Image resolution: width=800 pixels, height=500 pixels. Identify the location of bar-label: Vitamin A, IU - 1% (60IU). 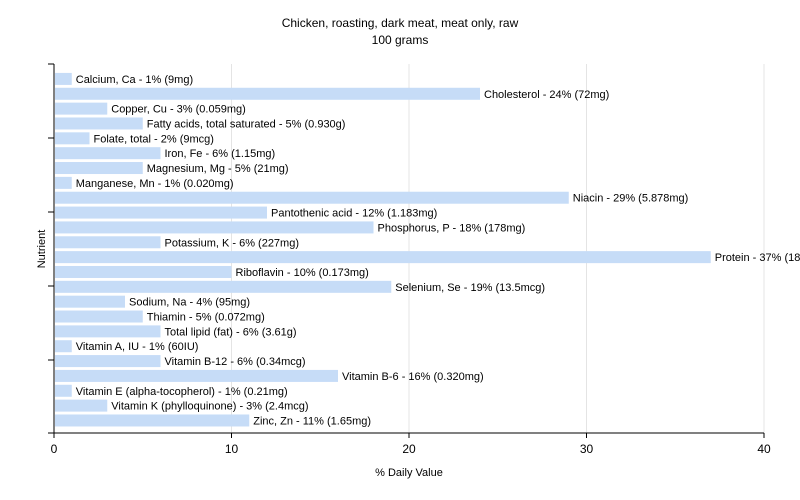
(137, 347).